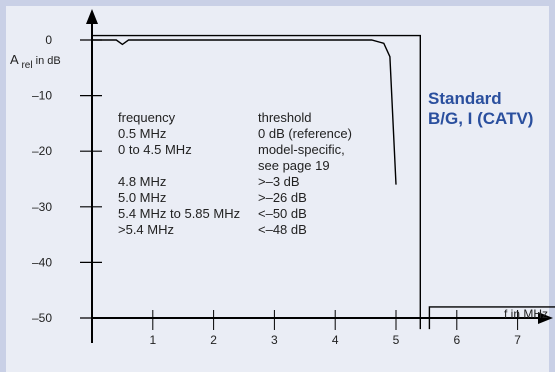 The height and width of the screenshot is (372, 555). I want to click on annotation-frequency: 0 to 4.5 MHz, so click(155, 149).